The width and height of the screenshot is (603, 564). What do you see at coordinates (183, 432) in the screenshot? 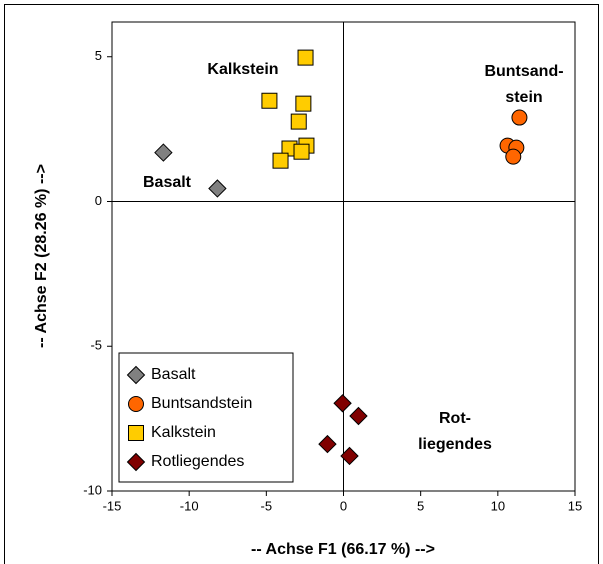
I see `legend-label: Kalkstein` at bounding box center [183, 432].